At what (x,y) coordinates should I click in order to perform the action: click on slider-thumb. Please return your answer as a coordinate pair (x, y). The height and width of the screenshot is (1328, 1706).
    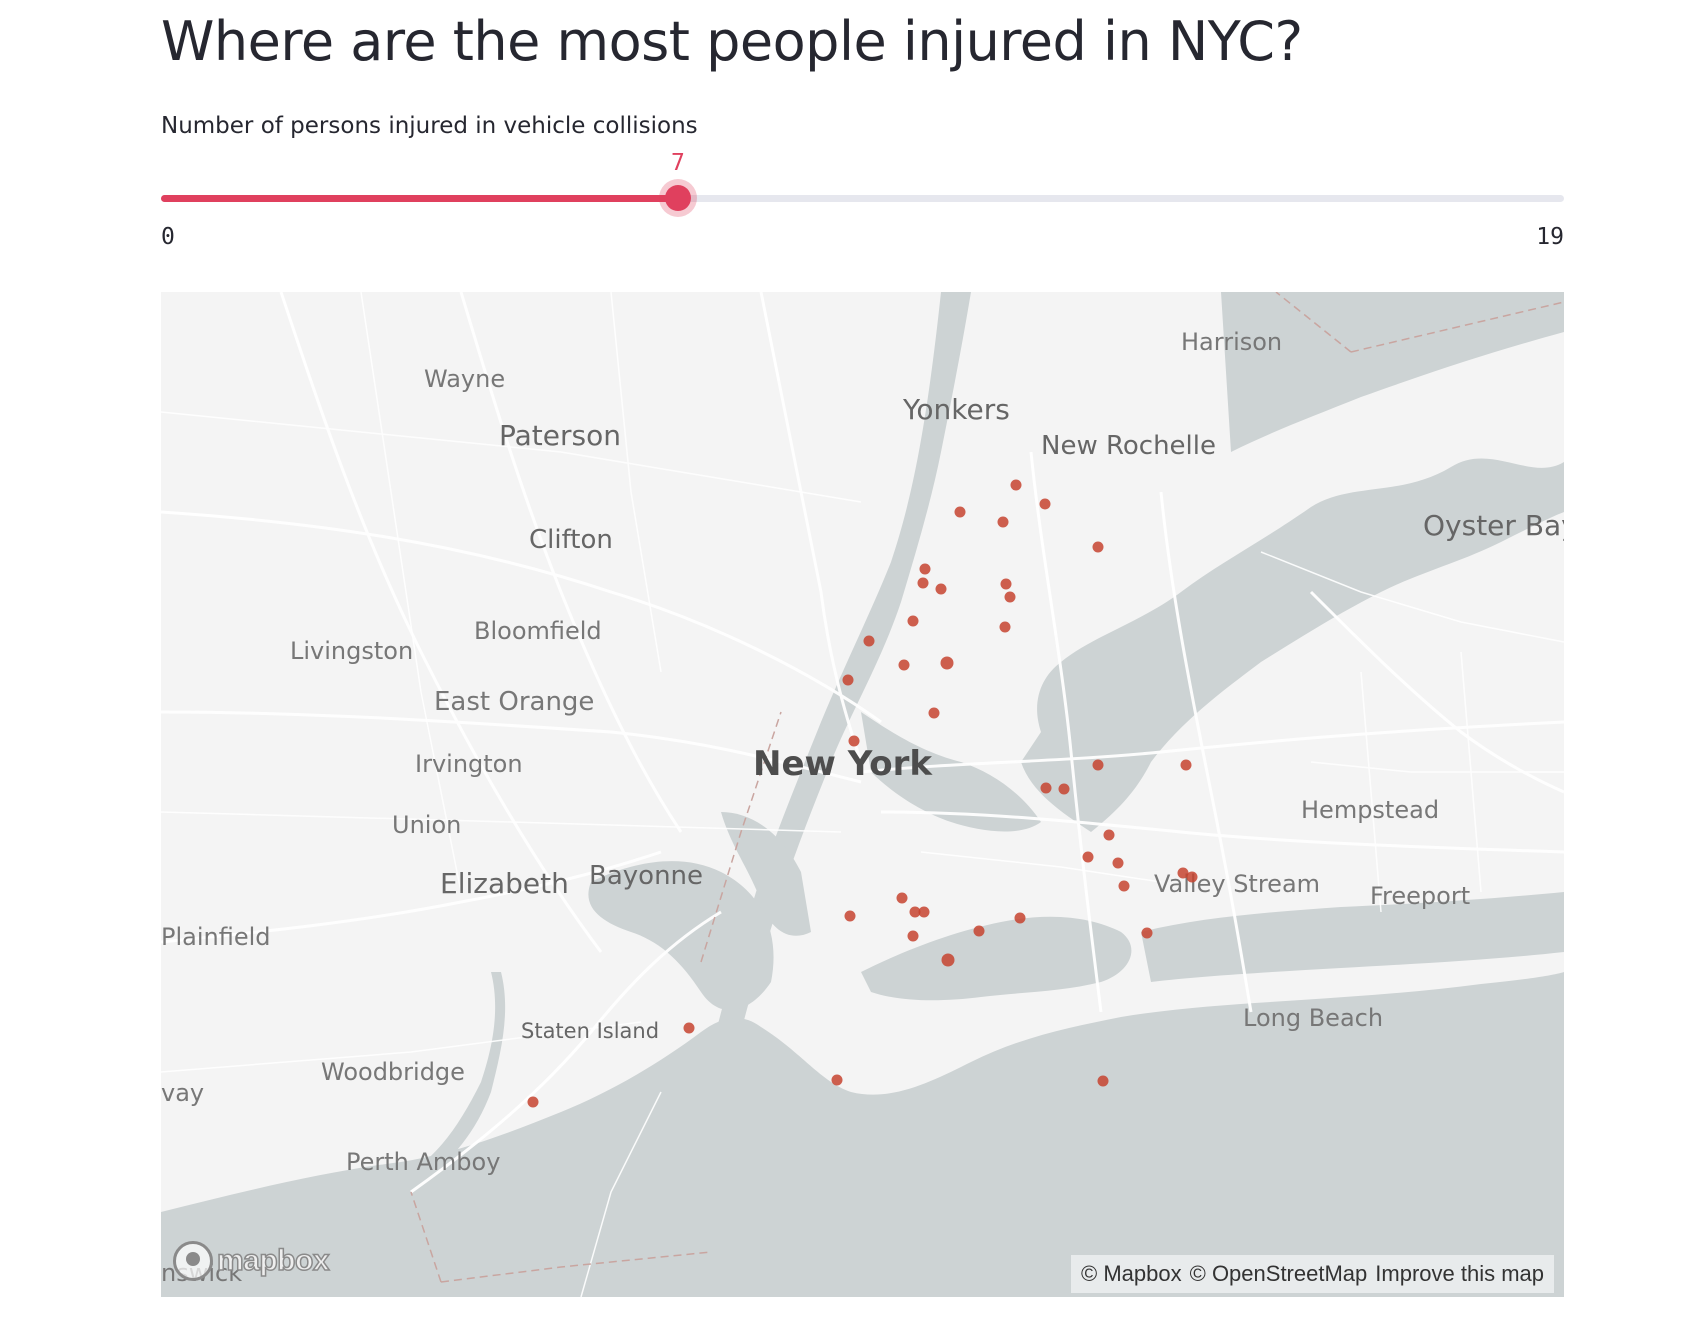
    Looking at the image, I should click on (677, 198).